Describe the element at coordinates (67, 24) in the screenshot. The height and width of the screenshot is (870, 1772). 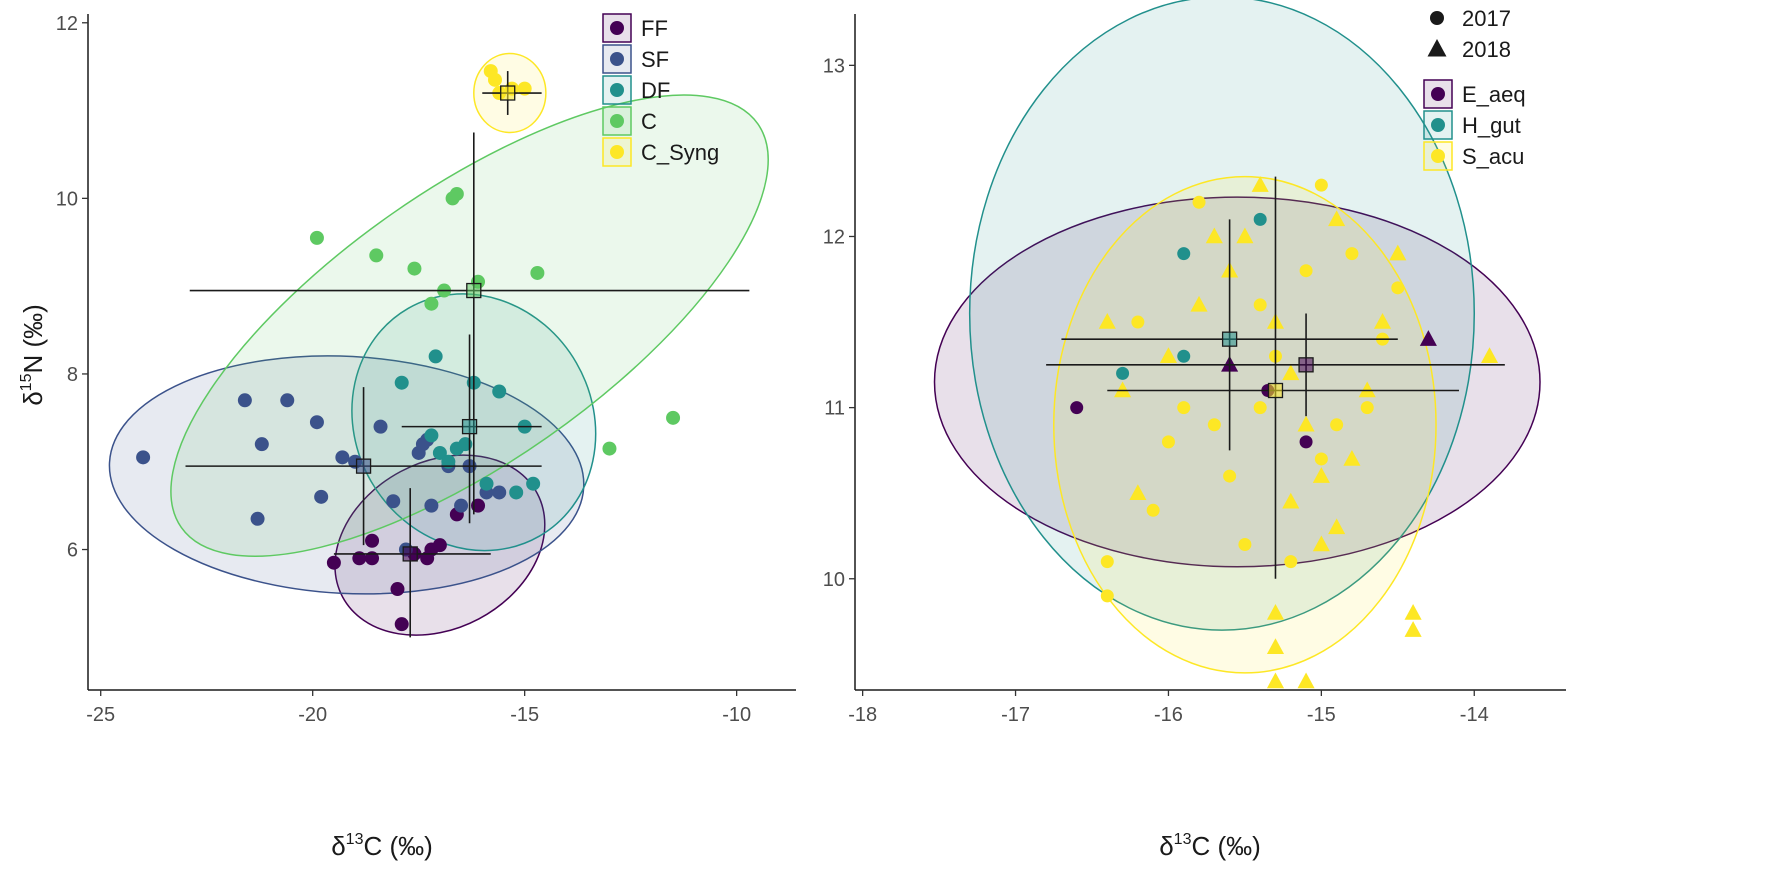
I see `l-y-tick-label: 12` at that location.